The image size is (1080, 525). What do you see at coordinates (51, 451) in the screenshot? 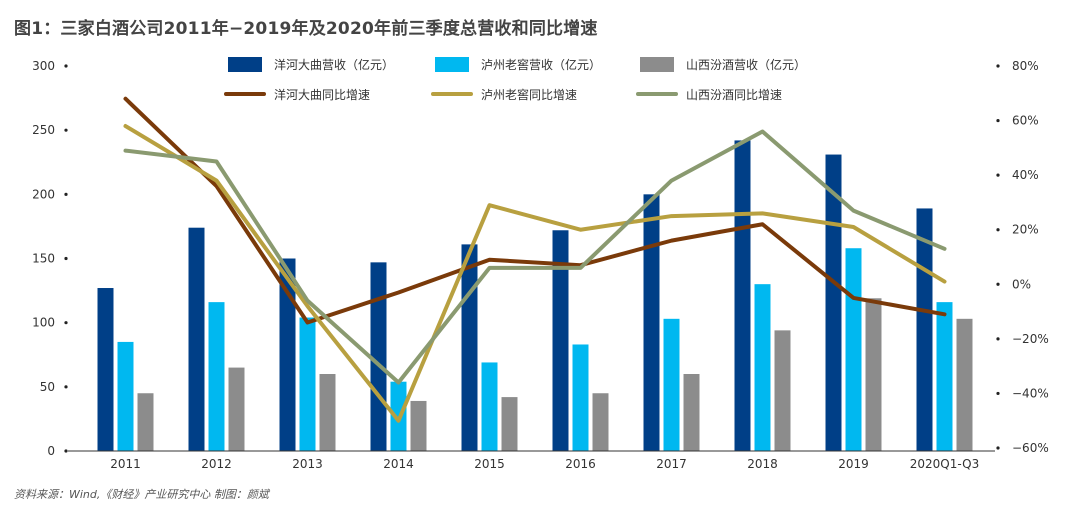
I see `left-tick-label: 0` at bounding box center [51, 451].